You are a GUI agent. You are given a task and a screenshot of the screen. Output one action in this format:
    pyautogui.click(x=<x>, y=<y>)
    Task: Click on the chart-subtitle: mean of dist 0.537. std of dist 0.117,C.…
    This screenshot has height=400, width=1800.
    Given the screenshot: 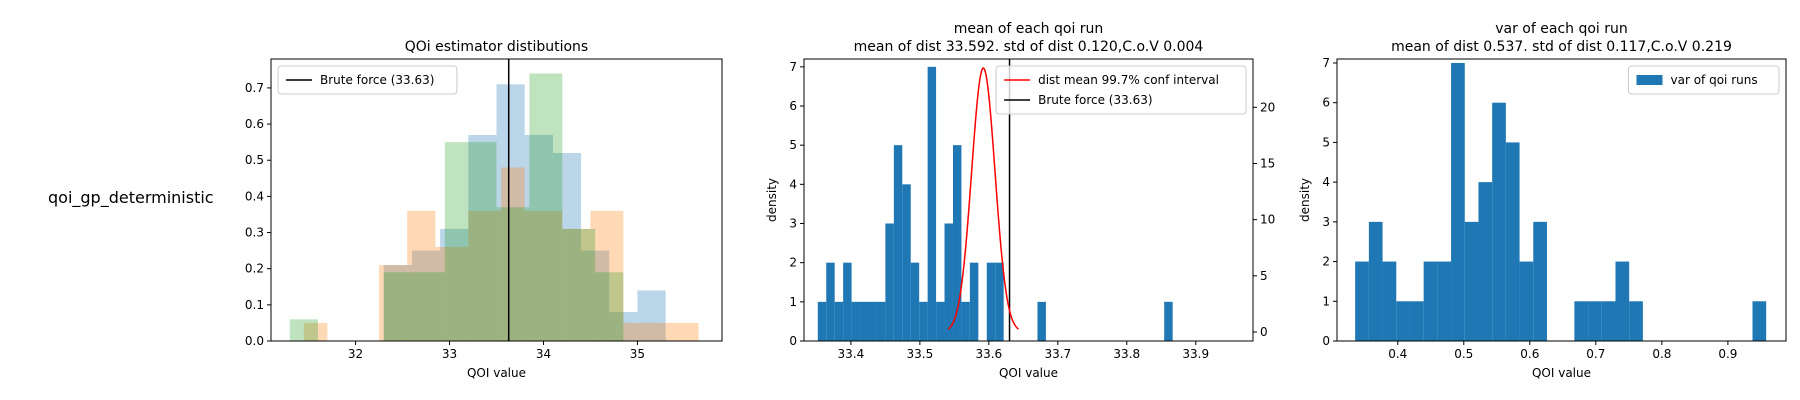 What is the action you would take?
    pyautogui.click(x=1561, y=47)
    